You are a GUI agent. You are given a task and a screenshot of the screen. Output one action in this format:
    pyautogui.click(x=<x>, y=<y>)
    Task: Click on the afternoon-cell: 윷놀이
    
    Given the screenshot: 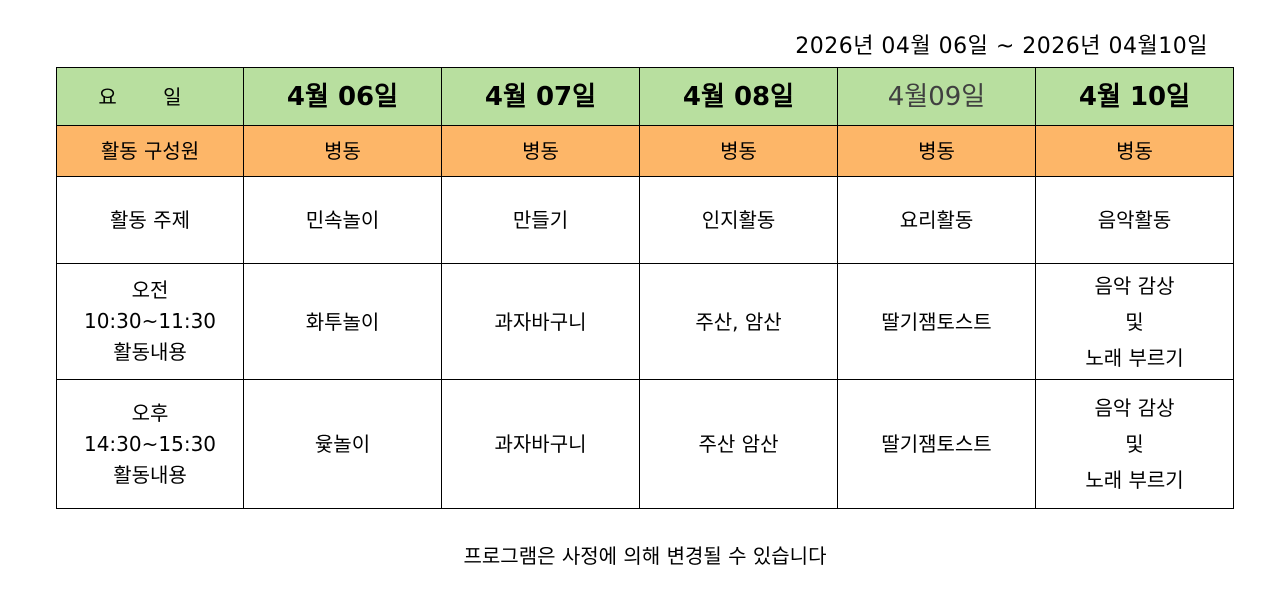 What is the action you would take?
    pyautogui.click(x=342, y=444)
    